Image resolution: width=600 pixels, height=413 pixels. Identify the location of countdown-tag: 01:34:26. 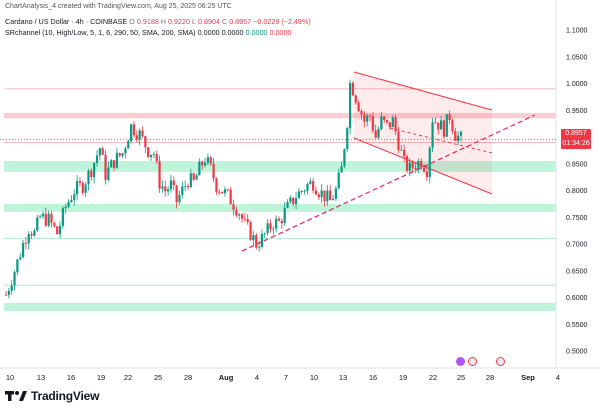
(576, 144).